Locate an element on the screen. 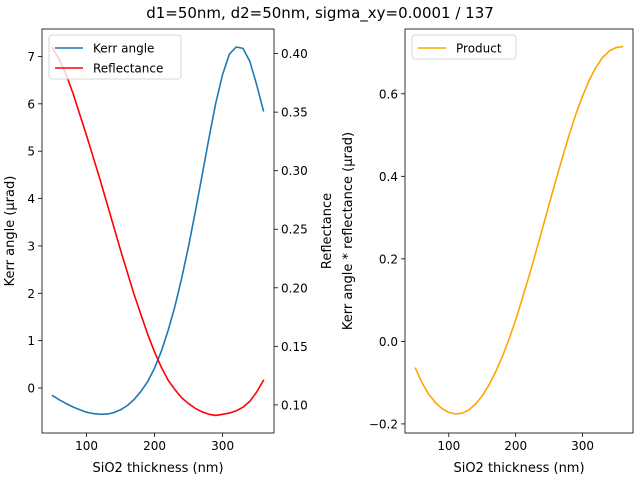 The image size is (640, 480). y-tick-label: 0.0 is located at coordinates (388, 342).